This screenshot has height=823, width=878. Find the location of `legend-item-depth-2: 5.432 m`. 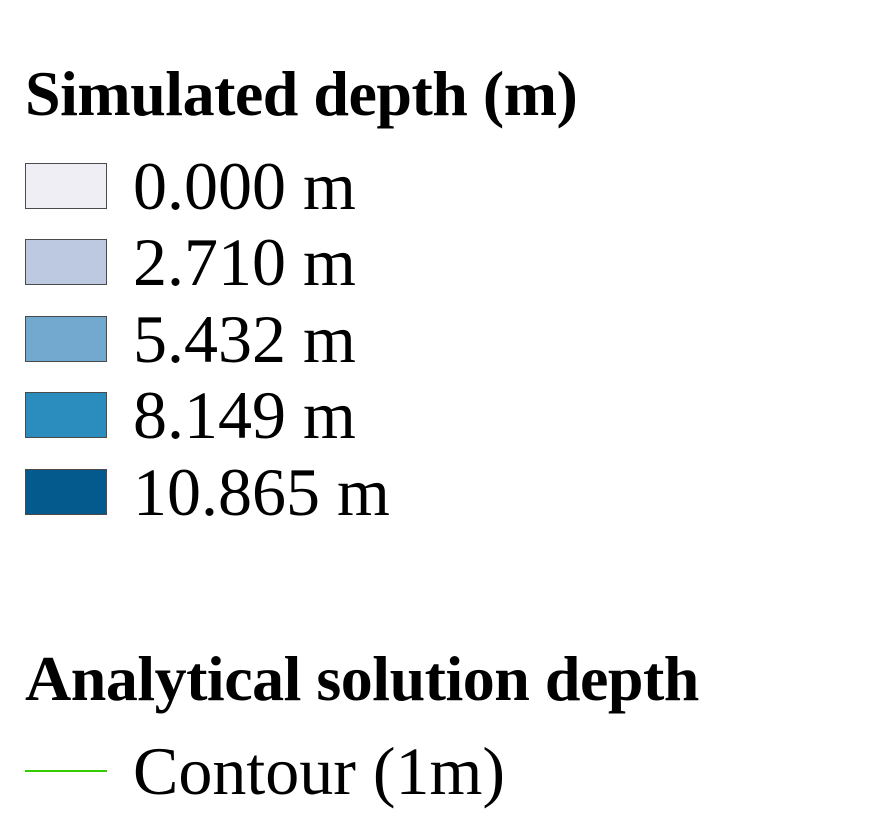

legend-item-depth-2: 5.432 m is located at coordinates (190, 339).